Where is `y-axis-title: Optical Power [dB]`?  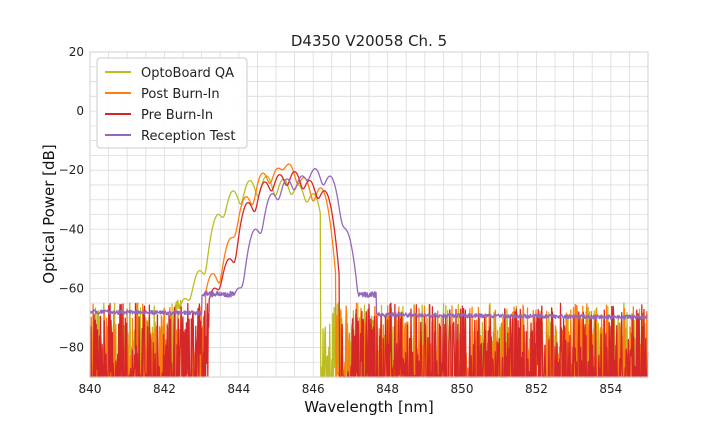 y-axis-title: Optical Power [dB] is located at coordinates (49, 213).